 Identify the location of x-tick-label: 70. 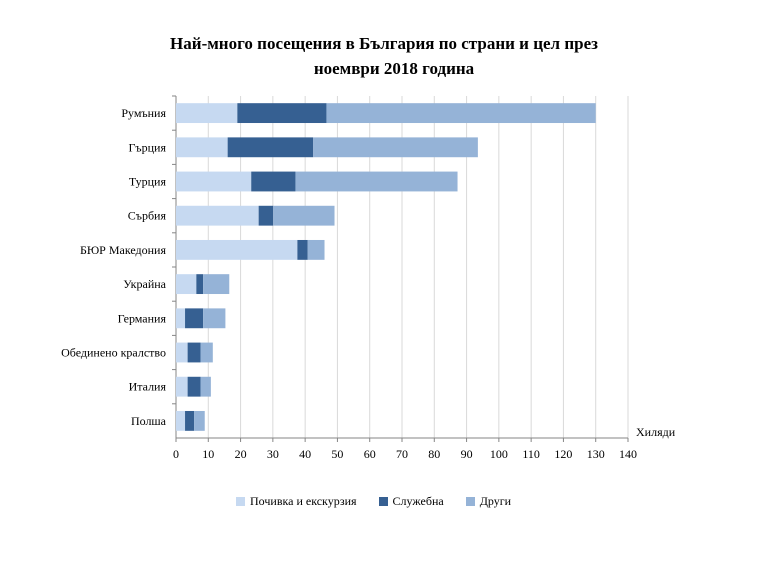
(402, 454).